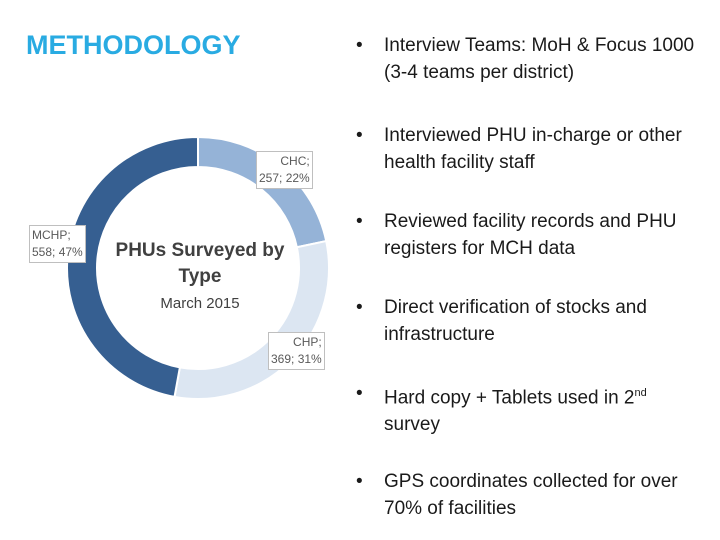 This screenshot has height=540, width=720. I want to click on slice-label-chc-value: 257, so click(269, 178).